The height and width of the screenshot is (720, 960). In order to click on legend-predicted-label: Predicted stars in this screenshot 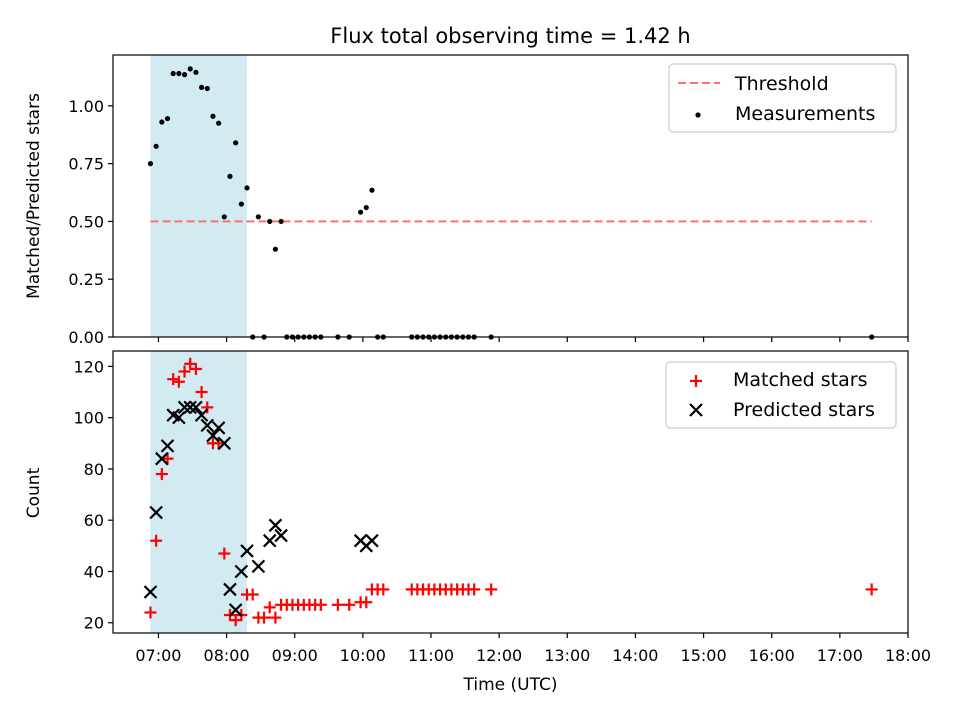, I will do `click(804, 410)`.